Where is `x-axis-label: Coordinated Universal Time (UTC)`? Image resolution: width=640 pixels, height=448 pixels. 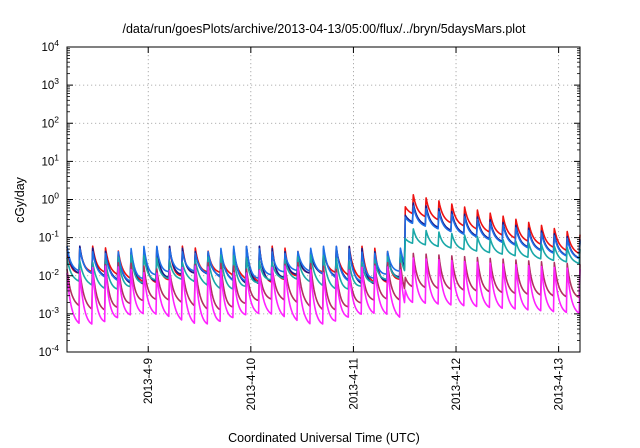
x-axis-label: Coordinated Universal Time (UTC) is located at coordinates (324, 438).